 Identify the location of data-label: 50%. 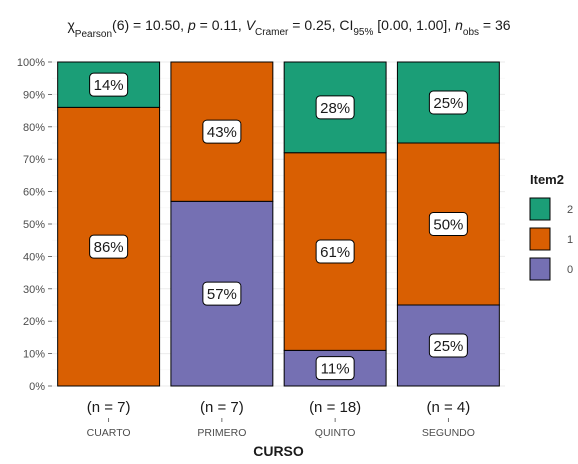
(448, 224).